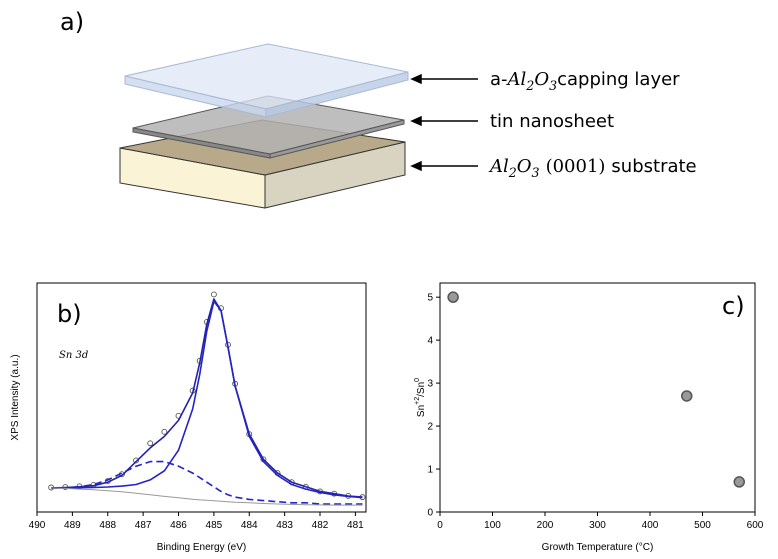 This screenshot has height=559, width=778. Describe the element at coordinates (202, 547) in the screenshot. I see `x-axis-label: Binding Energy (eV)` at that location.